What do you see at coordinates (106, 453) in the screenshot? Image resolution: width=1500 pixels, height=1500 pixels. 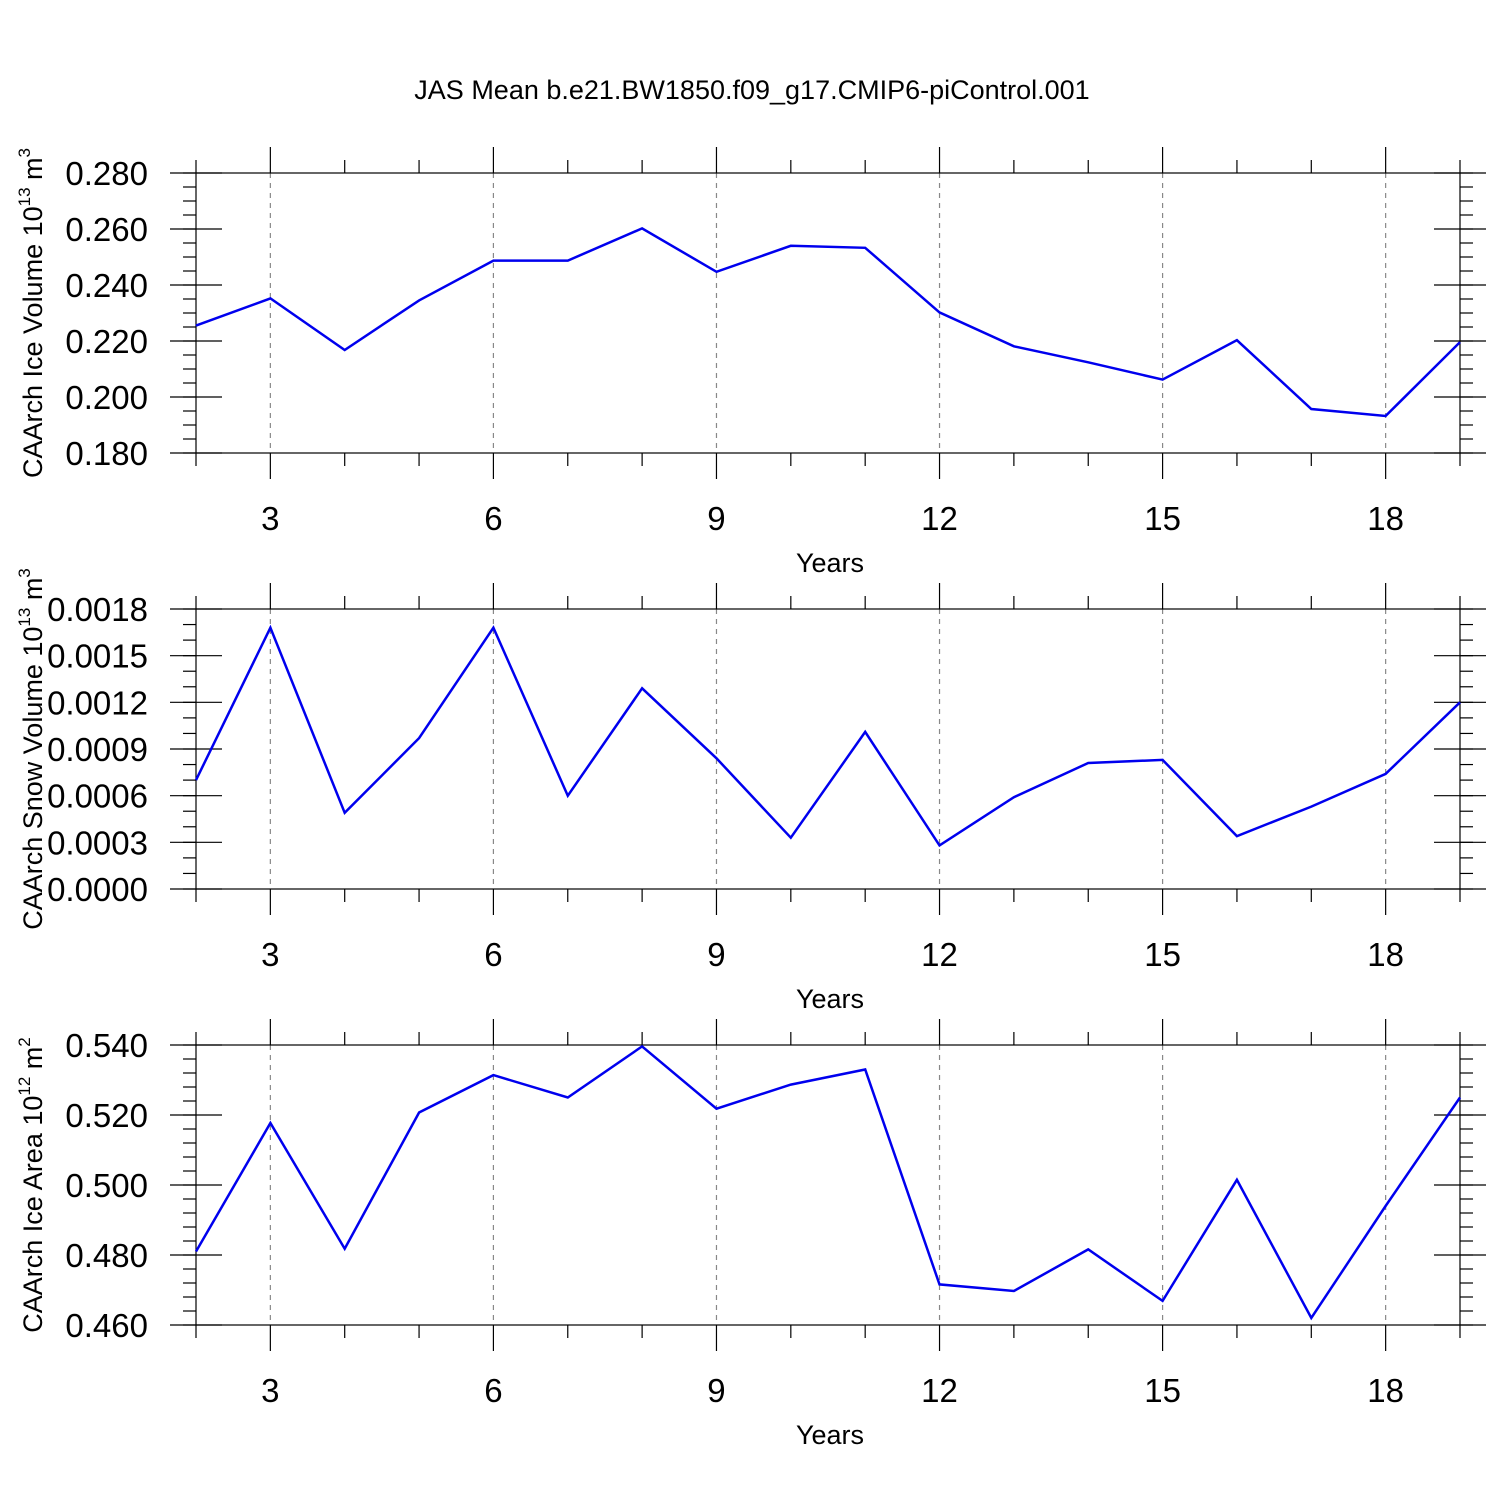 I see `y-tick-label: 0.180` at bounding box center [106, 453].